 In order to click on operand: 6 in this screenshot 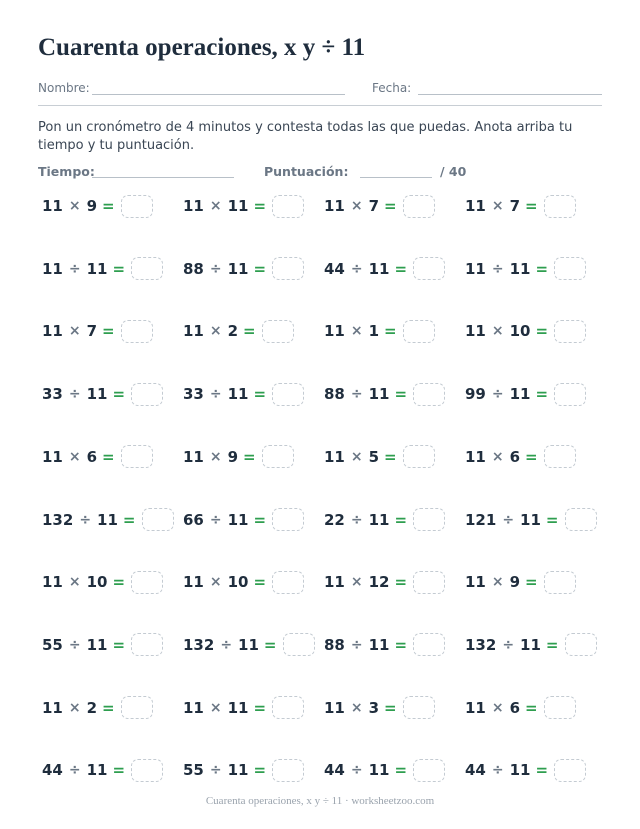, I will do `click(515, 707)`.